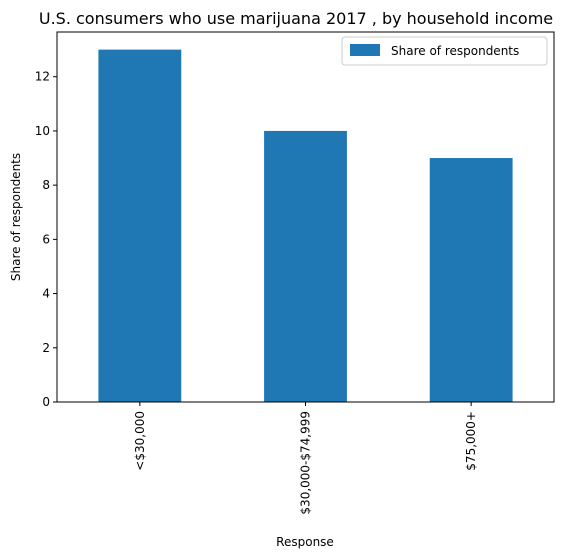 Image resolution: width=581 pixels, height=559 pixels. I want to click on legend: Share of respondents, so click(444, 51).